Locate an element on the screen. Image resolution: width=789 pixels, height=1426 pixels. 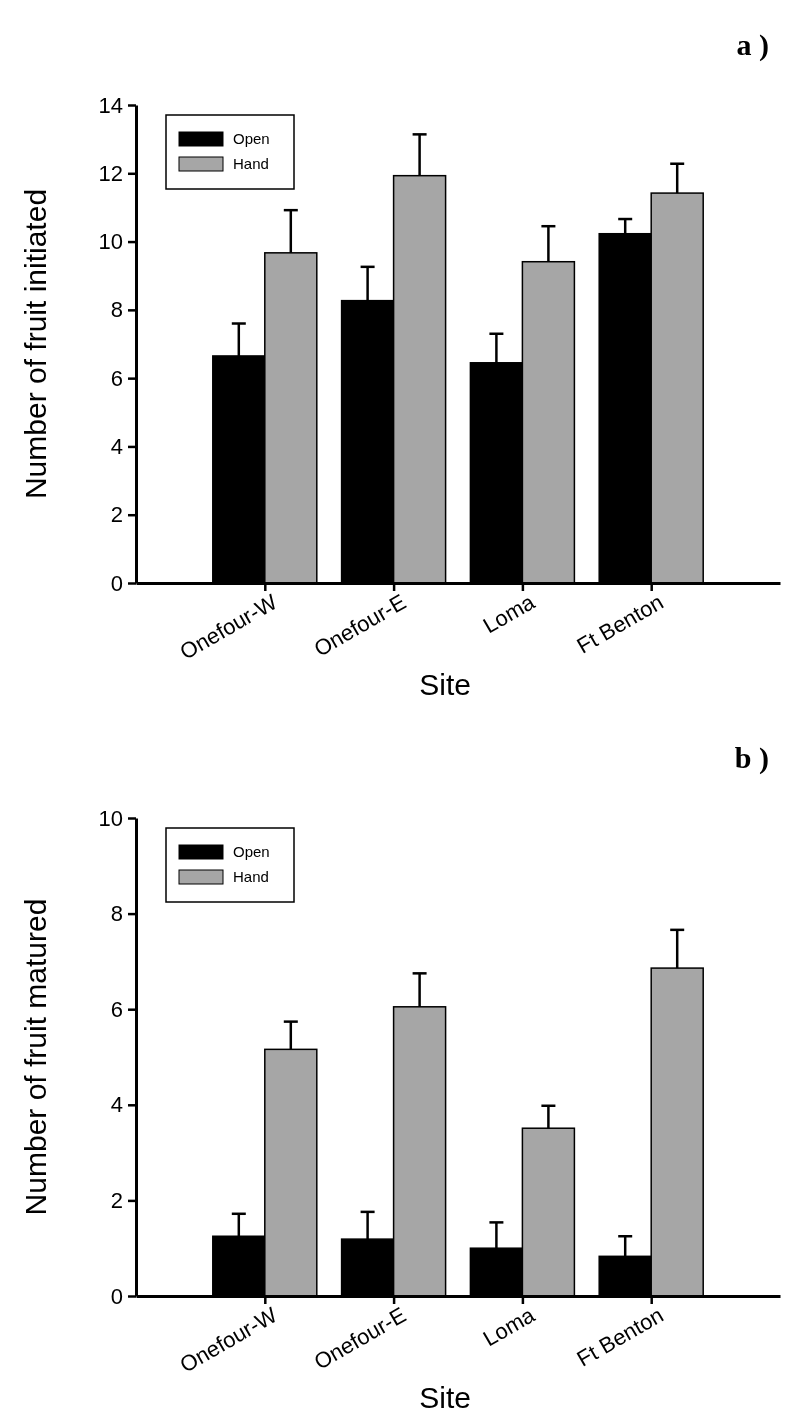
chart-title: b ) is located at coordinates (751, 758).